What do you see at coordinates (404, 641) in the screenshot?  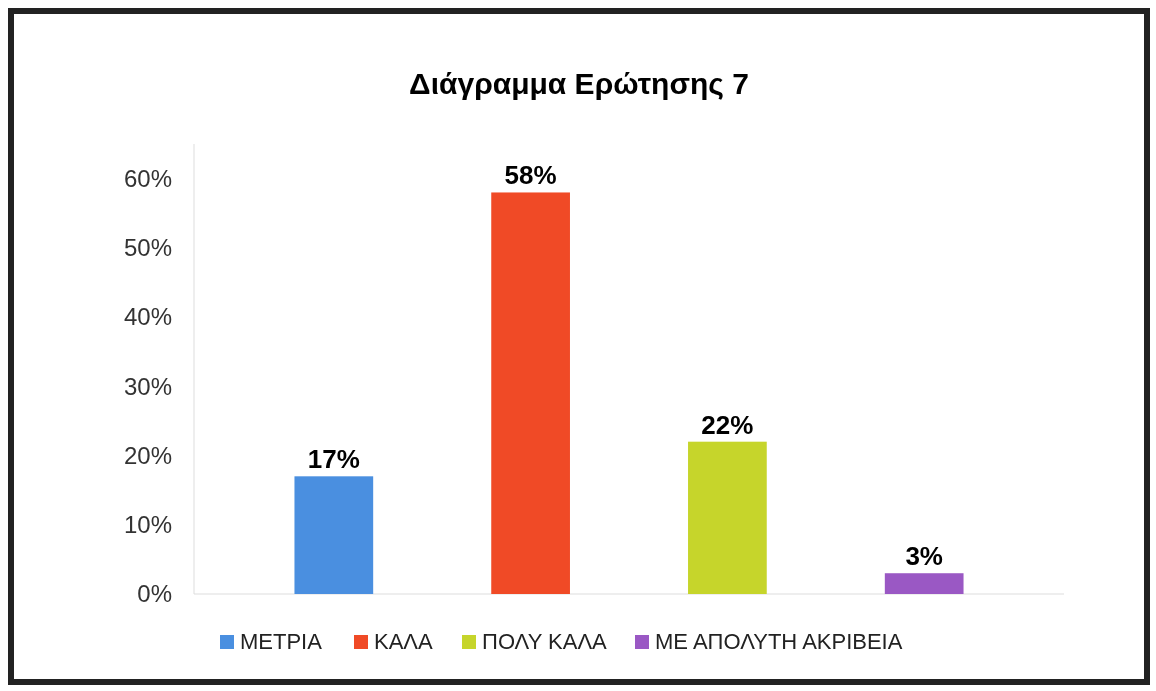 I see `legend-label: ΚΑΛΑ` at bounding box center [404, 641].